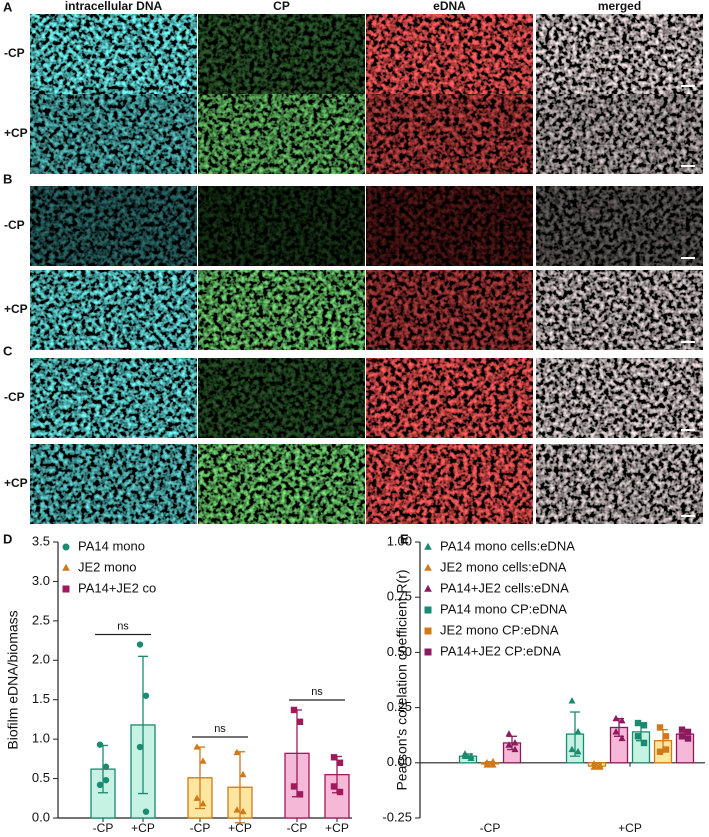  I want to click on row-label: -CP, so click(14, 53).